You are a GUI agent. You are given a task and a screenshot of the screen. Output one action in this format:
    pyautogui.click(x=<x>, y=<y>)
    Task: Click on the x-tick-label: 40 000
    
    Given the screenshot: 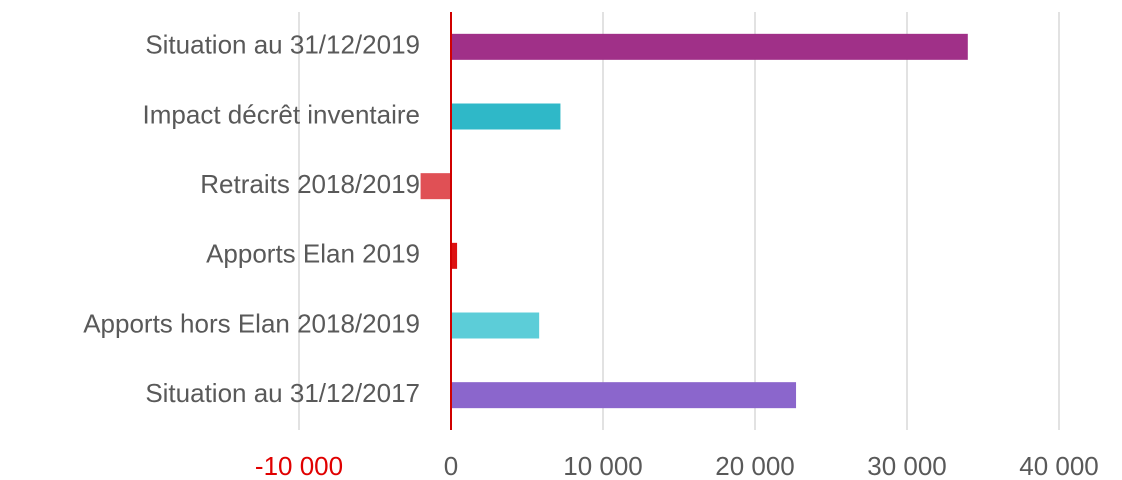 What is the action you would take?
    pyautogui.click(x=1059, y=465)
    